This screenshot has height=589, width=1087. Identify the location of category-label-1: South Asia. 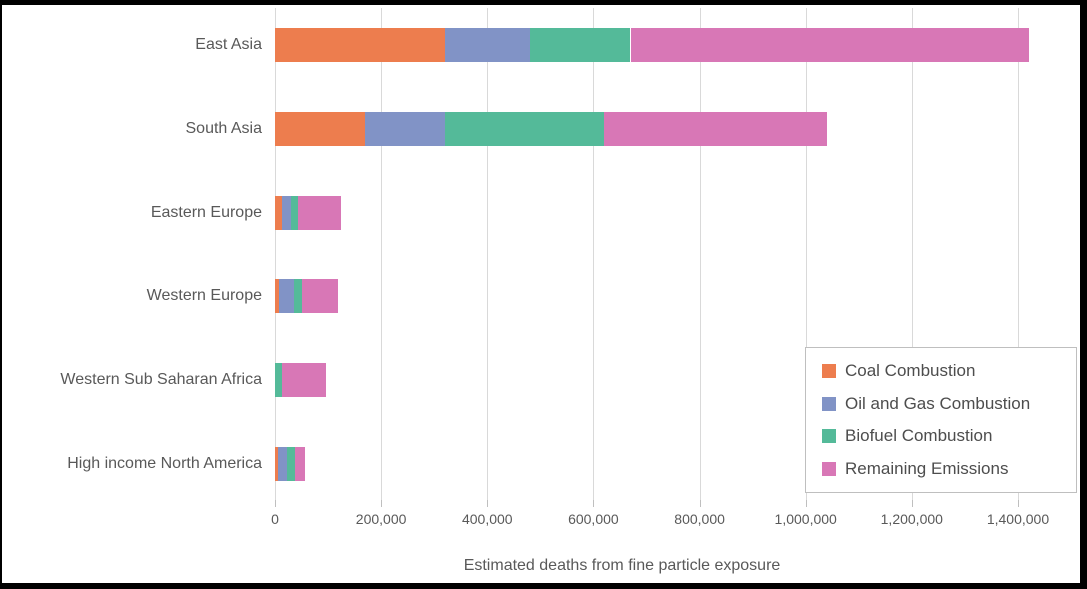
(224, 128).